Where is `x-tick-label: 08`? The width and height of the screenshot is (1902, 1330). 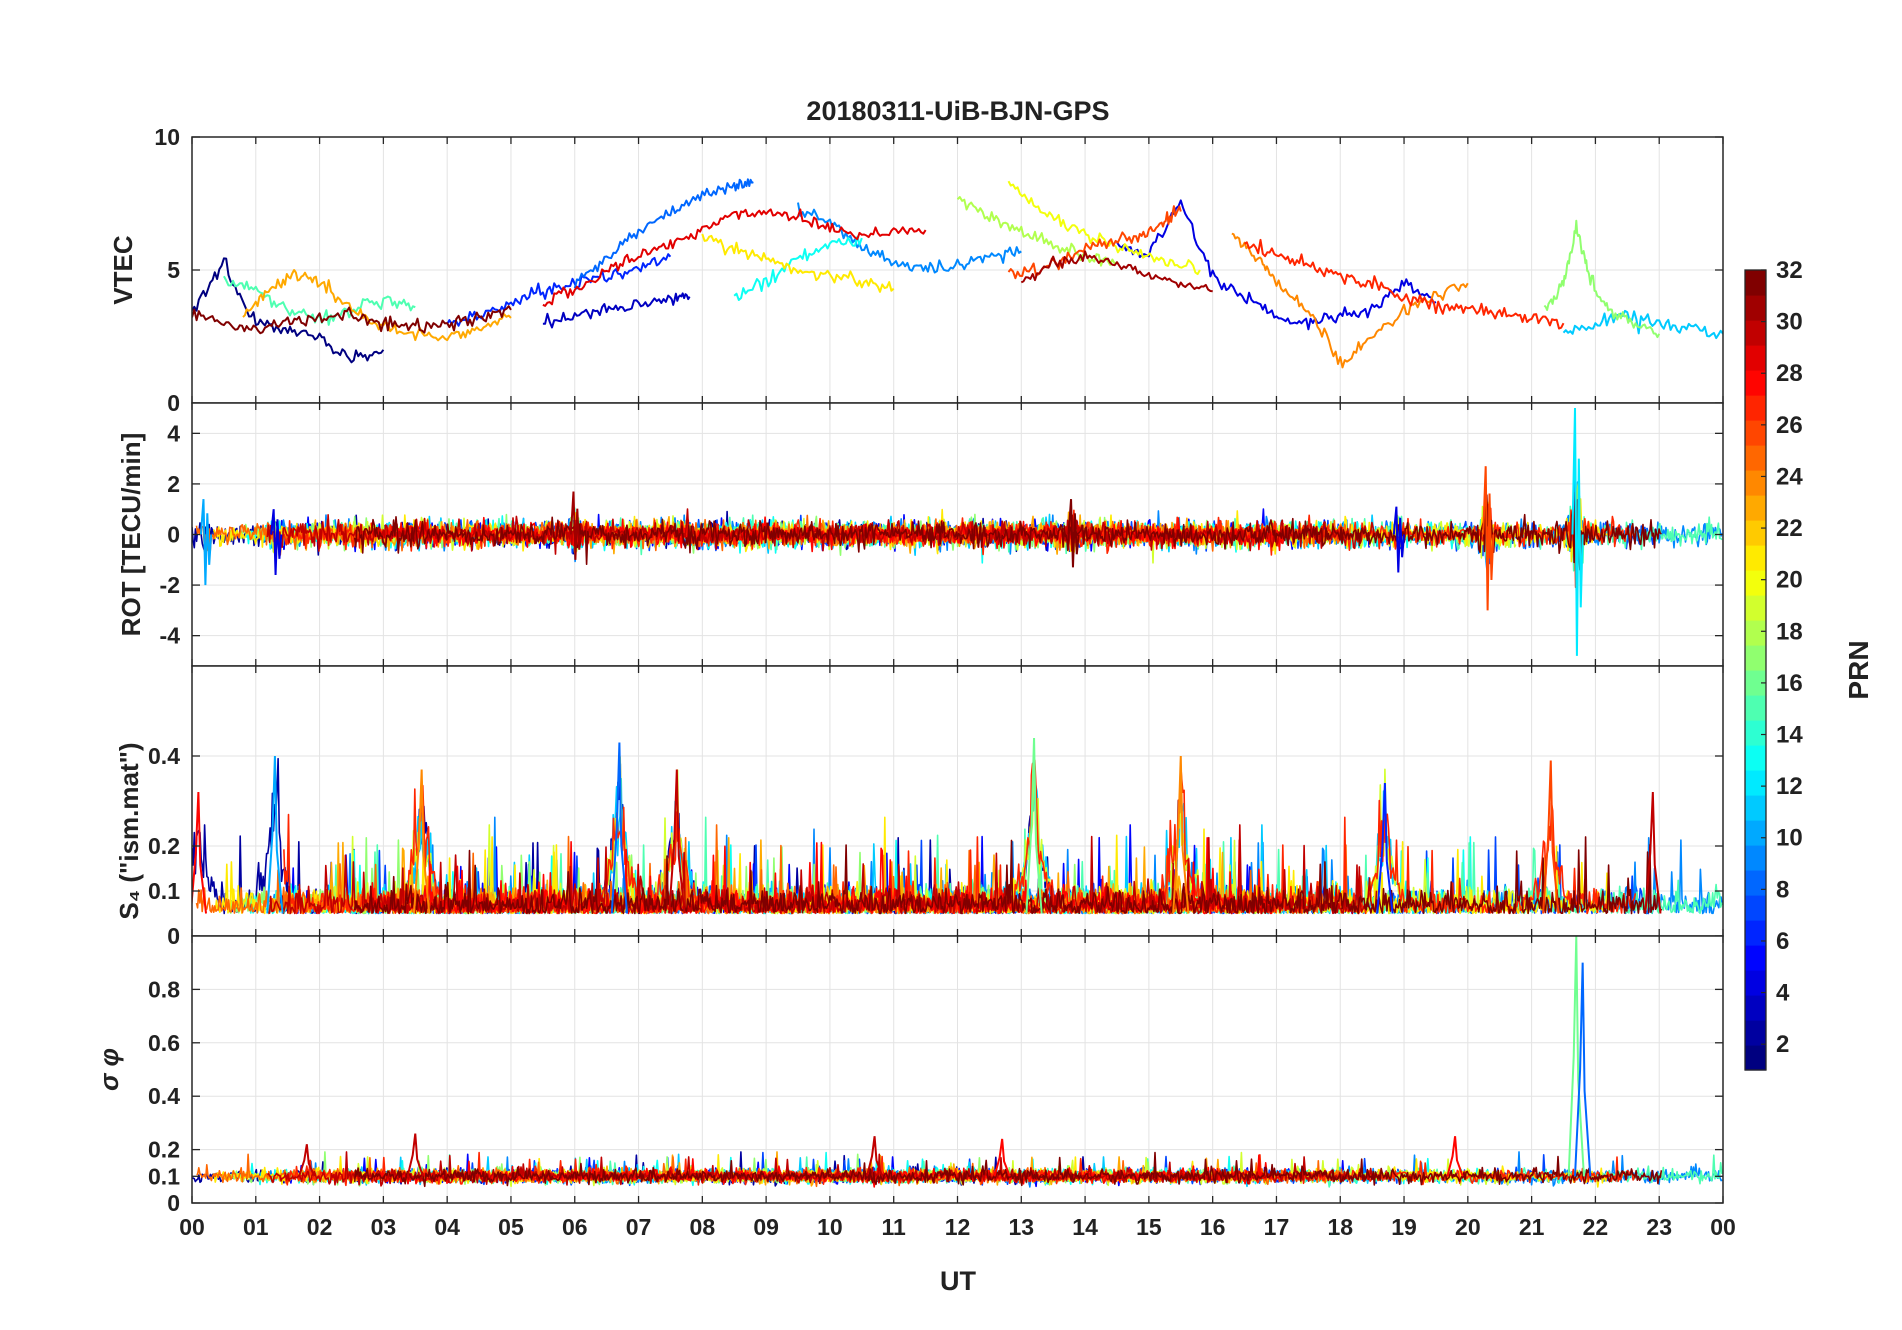 x-tick-label: 08 is located at coordinates (703, 1227).